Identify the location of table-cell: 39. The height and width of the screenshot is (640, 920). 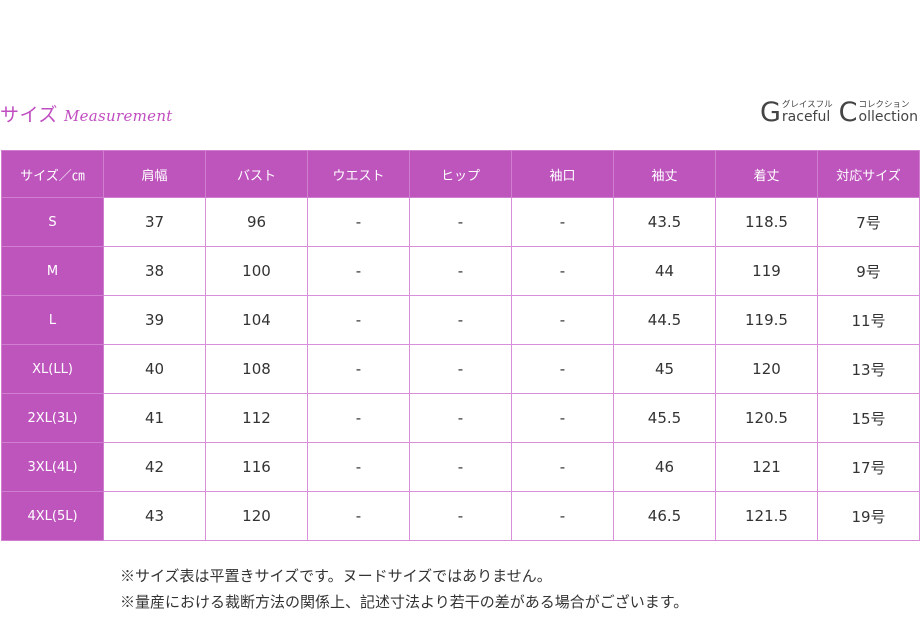
(154, 320).